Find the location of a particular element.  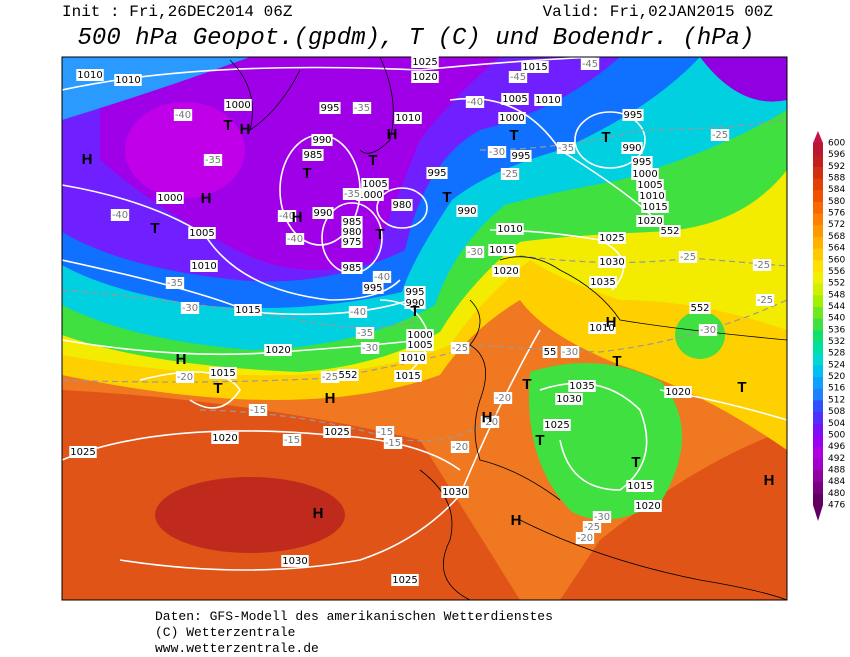

colorbar-label: 476 is located at coordinates (836, 506).